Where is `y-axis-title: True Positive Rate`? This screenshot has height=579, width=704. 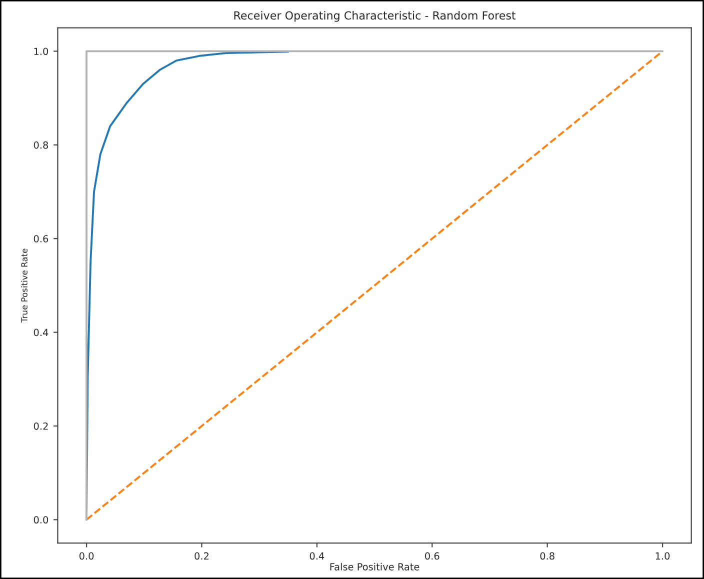 y-axis-title: True Positive Rate is located at coordinates (24, 285).